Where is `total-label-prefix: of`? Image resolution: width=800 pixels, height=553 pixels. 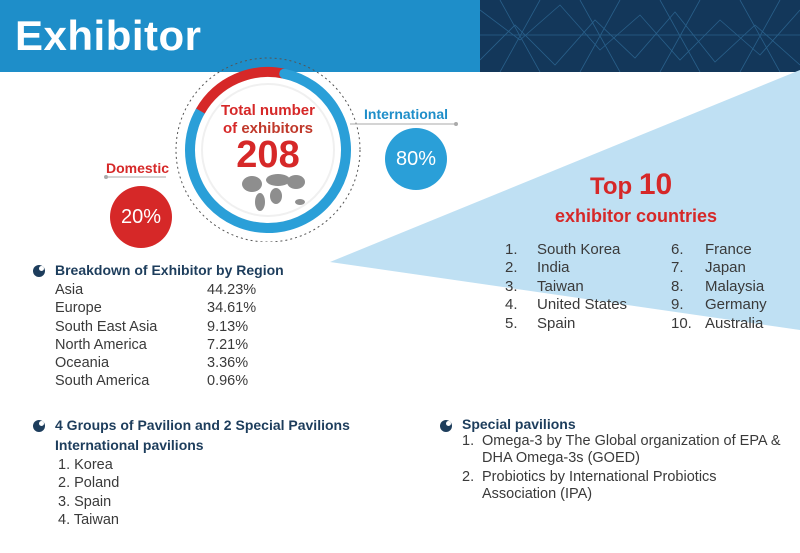 total-label-prefix: of is located at coordinates (232, 128).